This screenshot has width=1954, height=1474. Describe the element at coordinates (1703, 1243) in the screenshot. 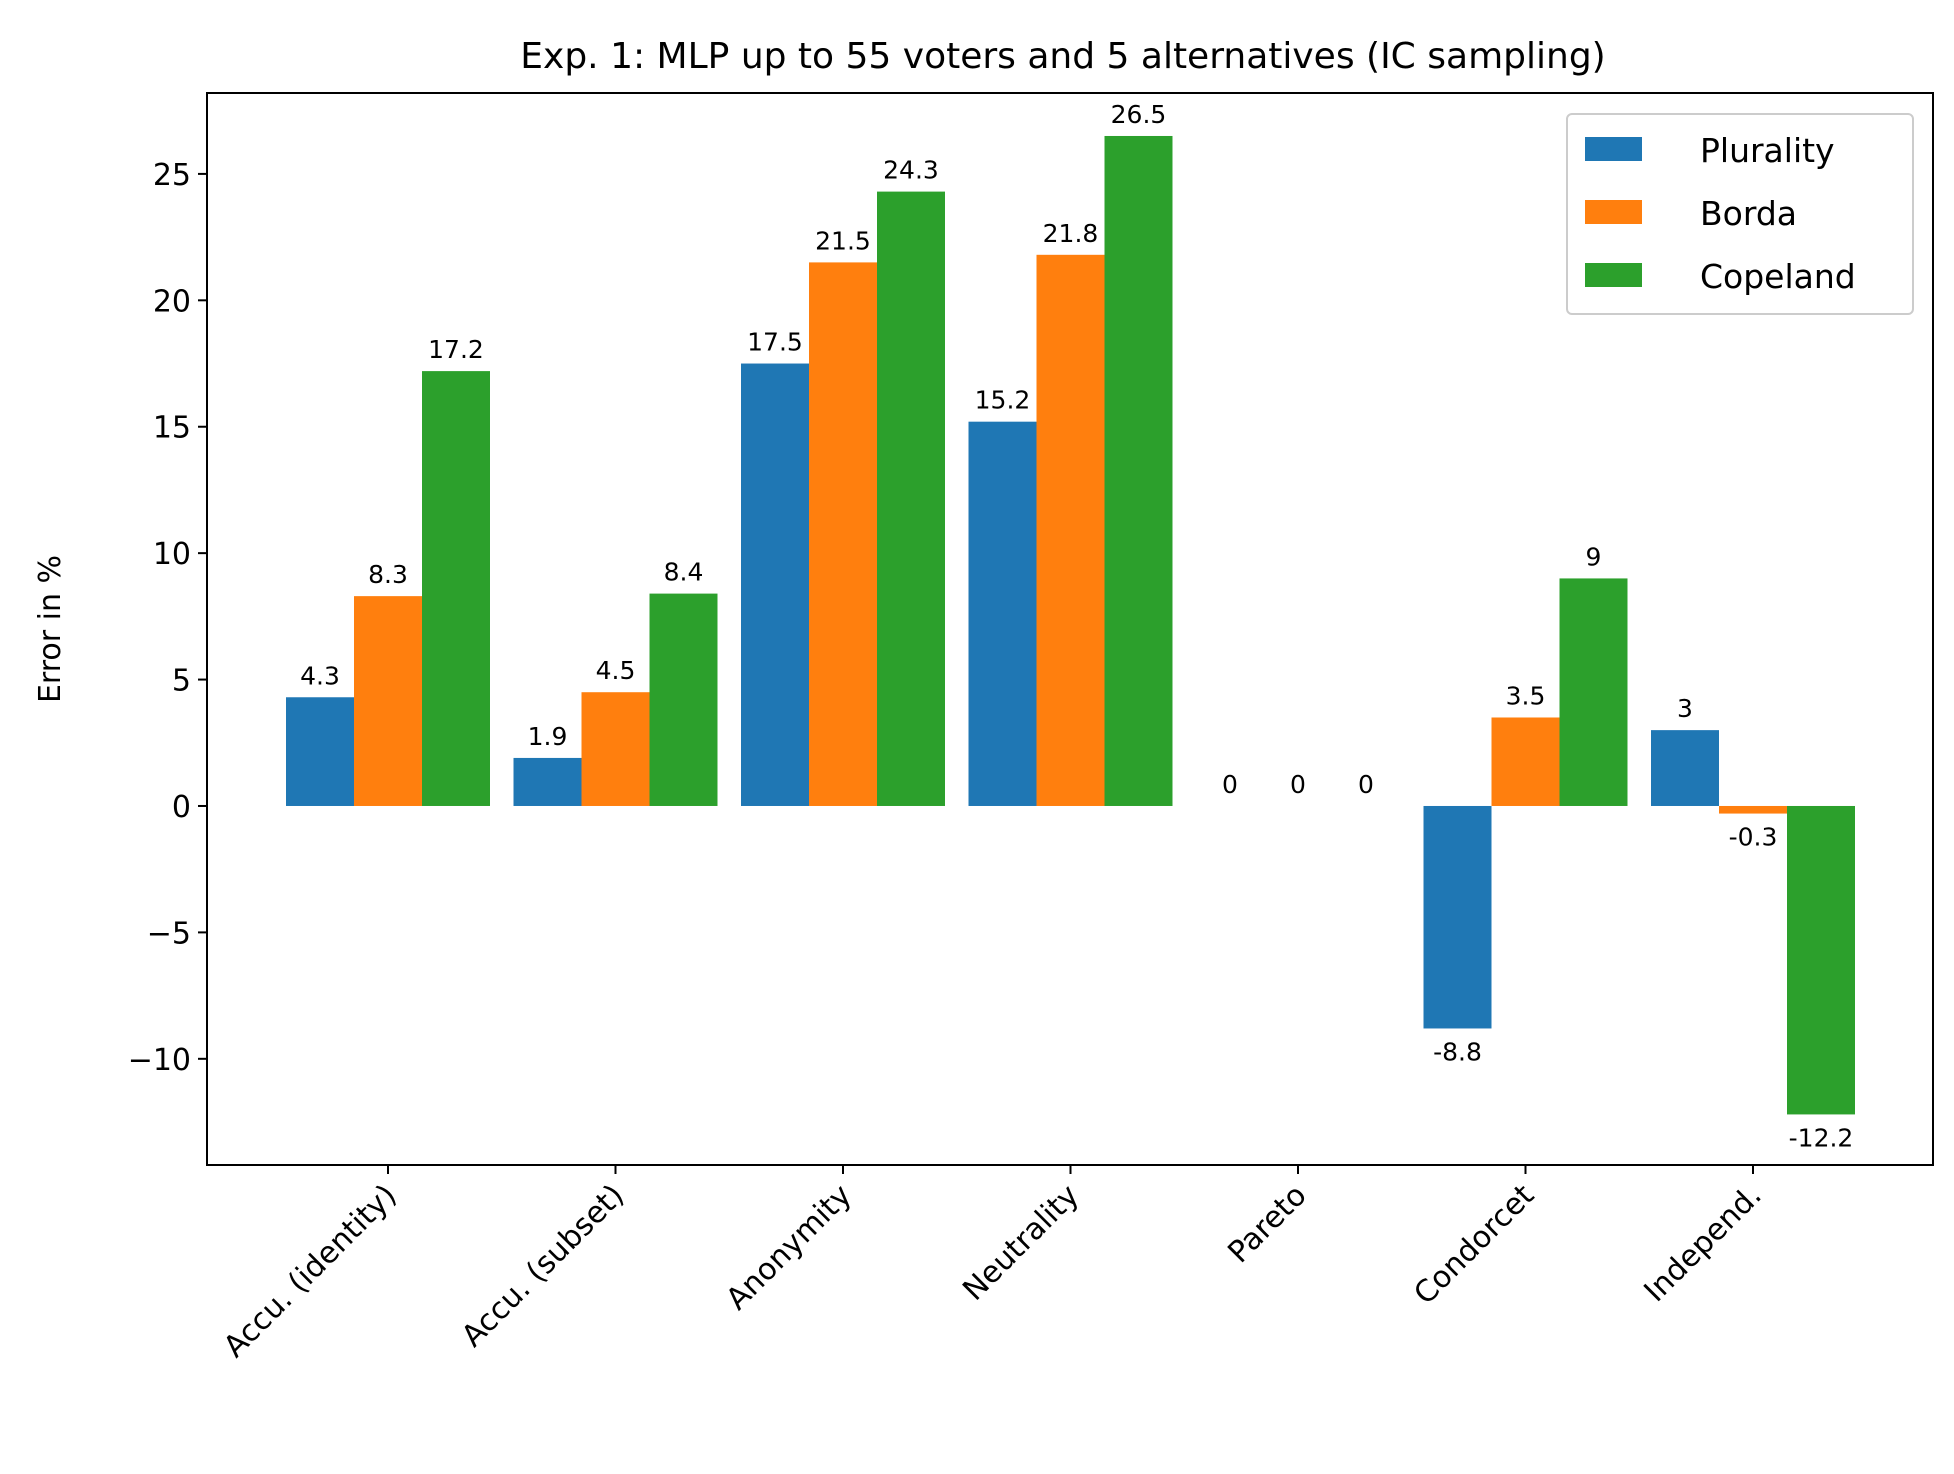

I see `x-tick-label-6: Independ.` at that location.